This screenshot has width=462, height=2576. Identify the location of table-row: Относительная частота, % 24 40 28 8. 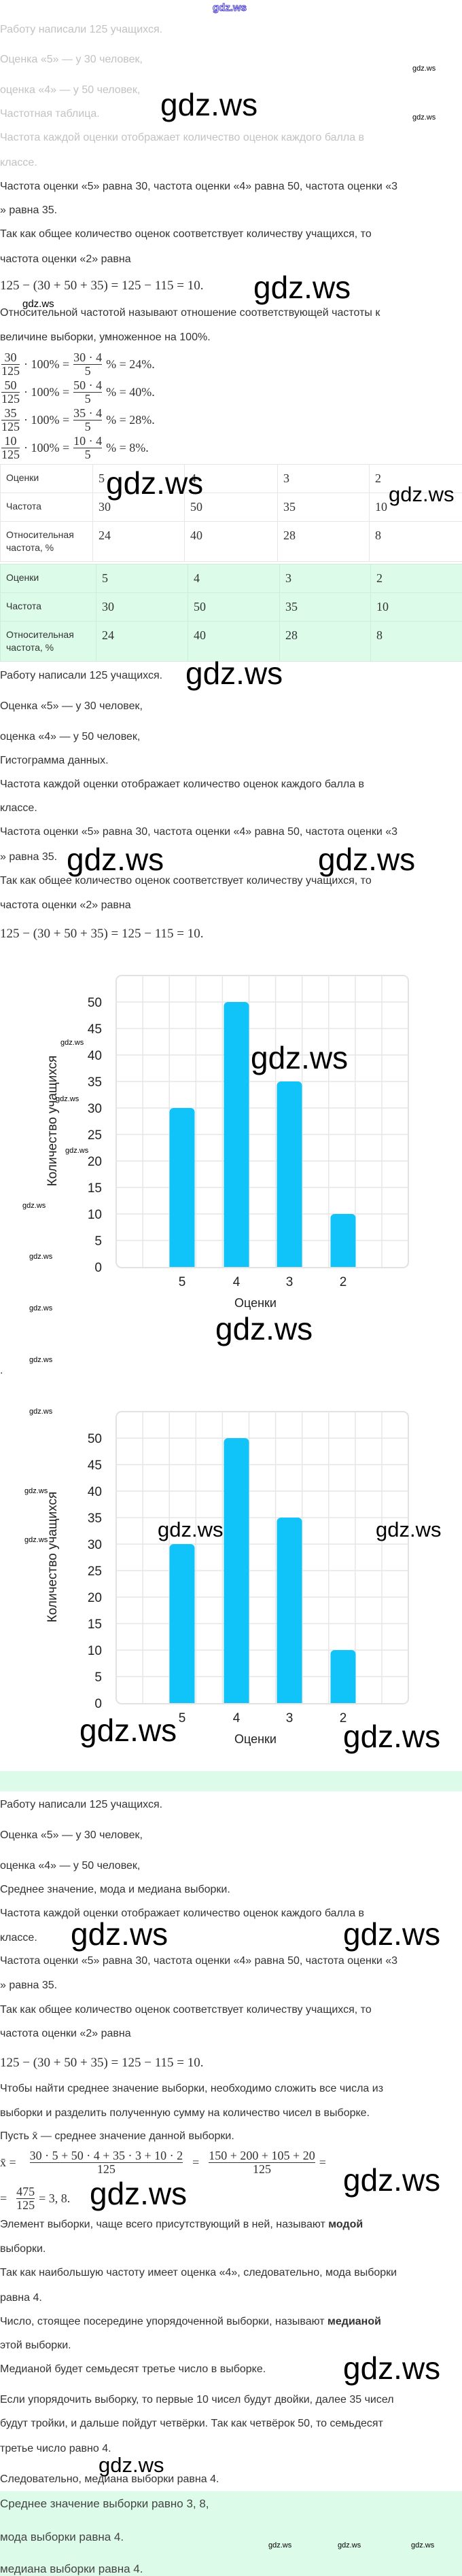
(231, 642).